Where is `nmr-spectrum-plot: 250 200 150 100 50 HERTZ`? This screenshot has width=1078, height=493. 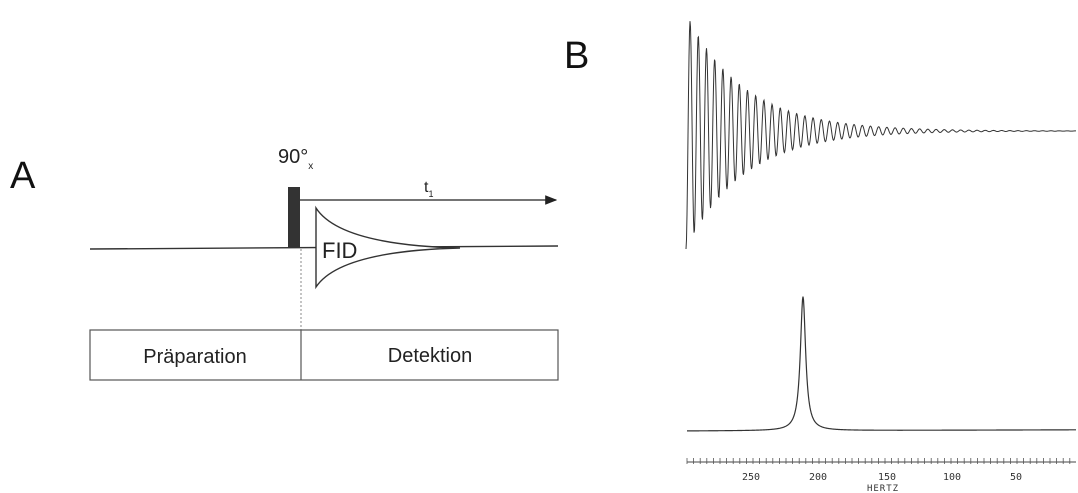
nmr-spectrum-plot: 250 200 150 100 50 HERTZ is located at coordinates (881, 394).